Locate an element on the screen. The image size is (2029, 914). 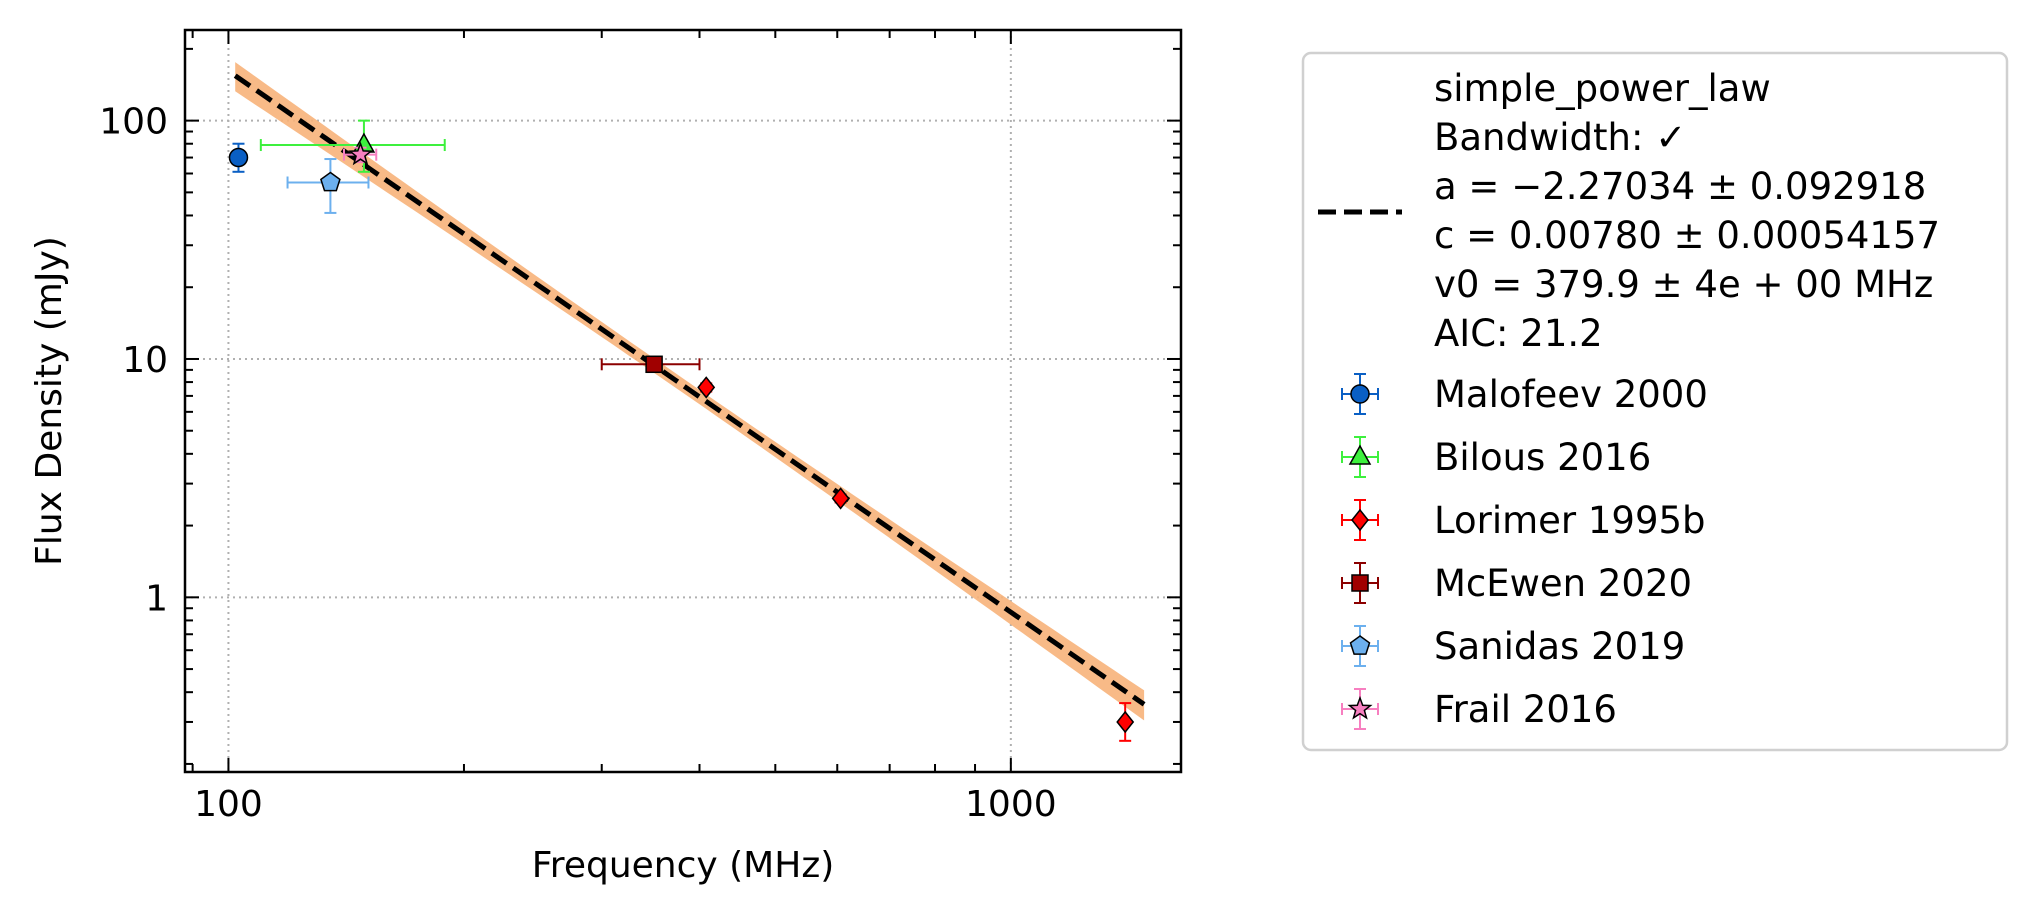
x-tick-label: 100 is located at coordinates (228, 804).